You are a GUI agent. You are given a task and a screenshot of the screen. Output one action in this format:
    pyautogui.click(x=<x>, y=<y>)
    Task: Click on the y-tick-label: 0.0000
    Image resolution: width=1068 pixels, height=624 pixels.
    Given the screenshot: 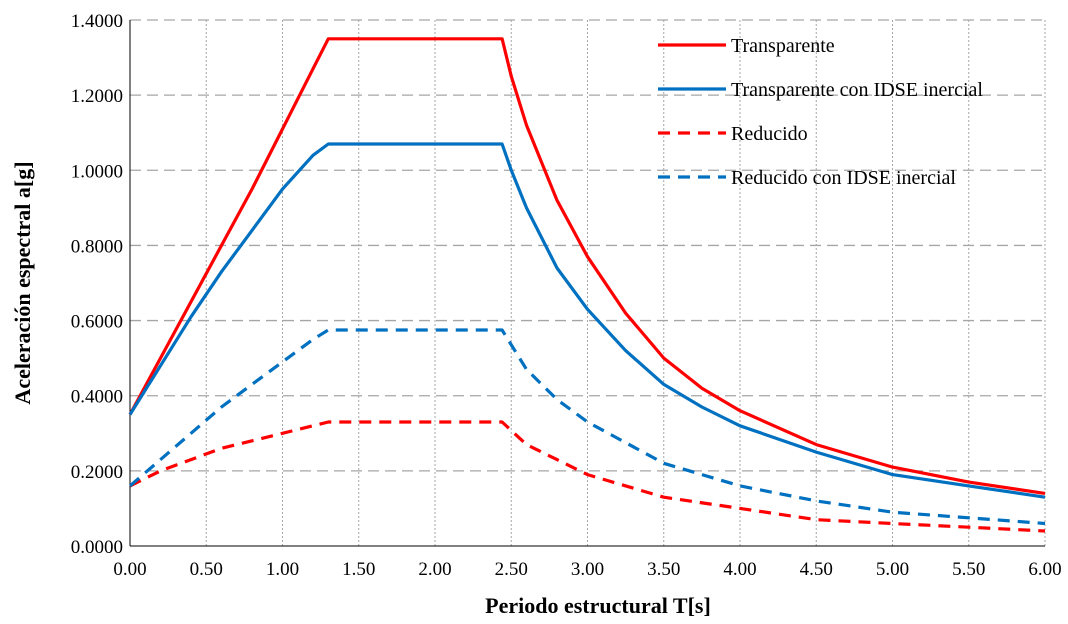 What is the action you would take?
    pyautogui.click(x=97, y=547)
    